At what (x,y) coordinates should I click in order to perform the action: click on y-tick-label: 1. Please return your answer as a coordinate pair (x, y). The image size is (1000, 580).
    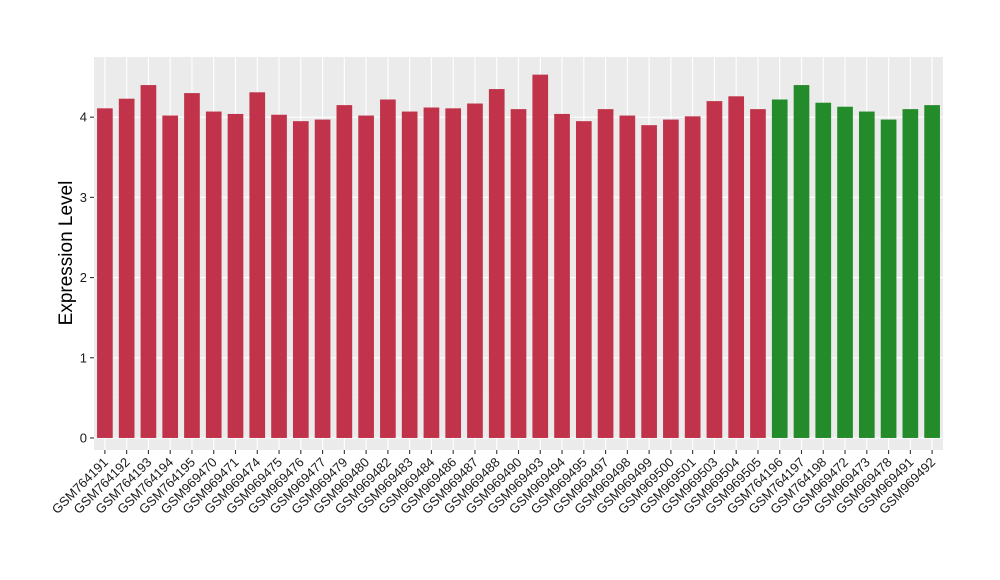
    Looking at the image, I should click on (83, 357).